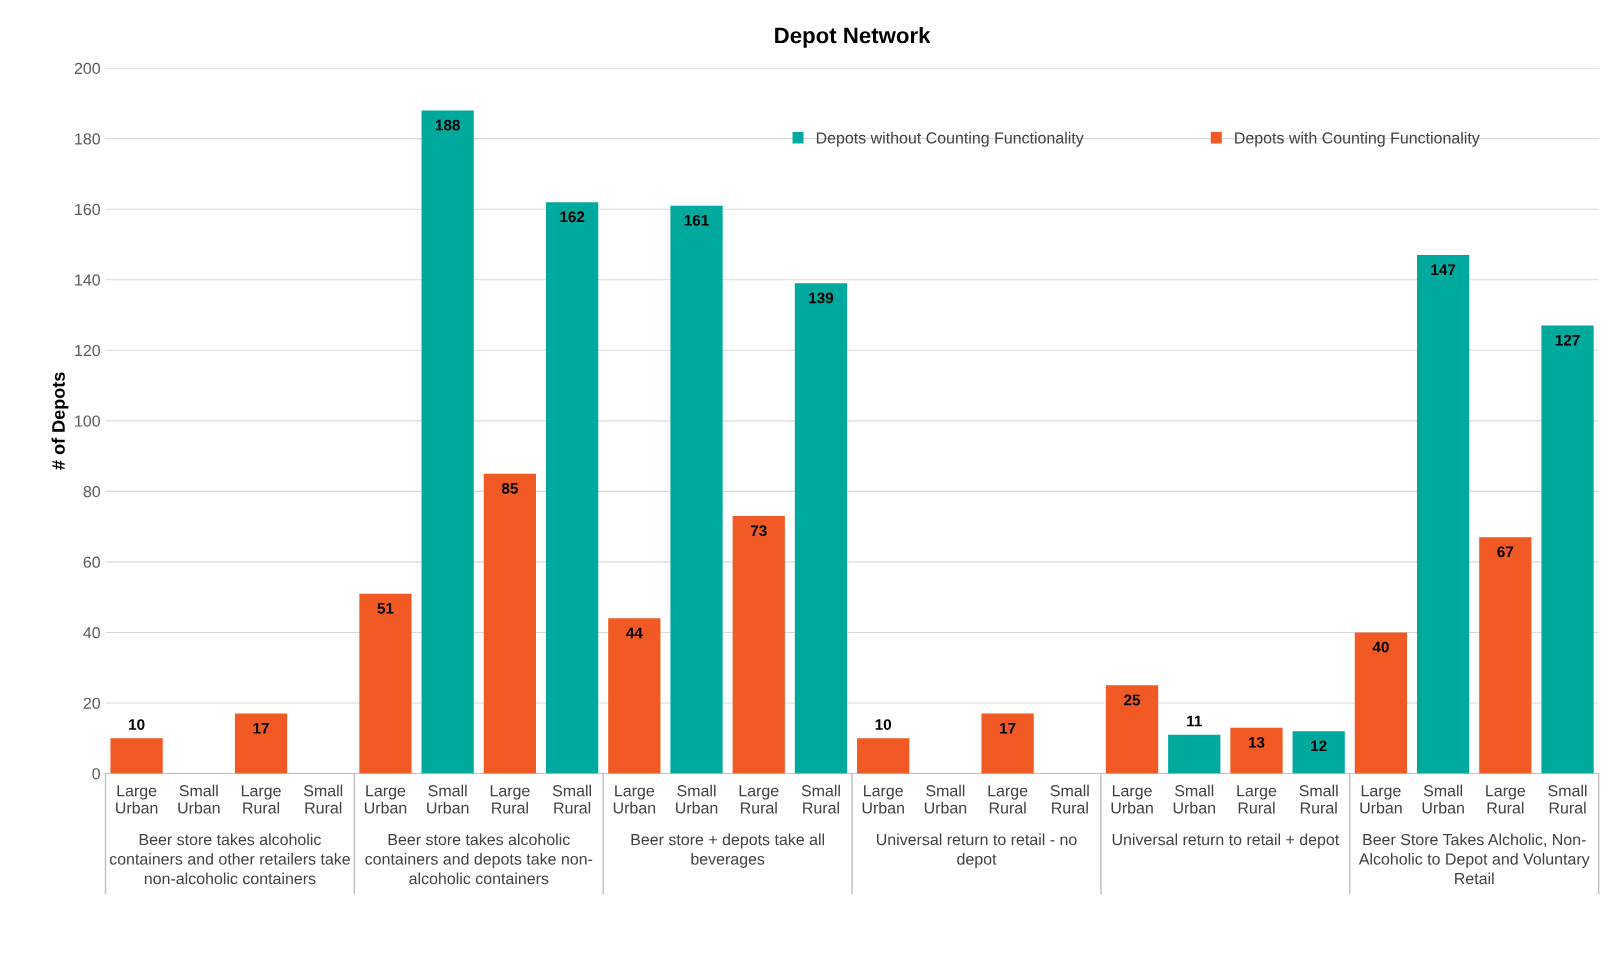 The height and width of the screenshot is (973, 1623). Describe the element at coordinates (572, 217) in the screenshot. I see `data-label: 162` at that location.